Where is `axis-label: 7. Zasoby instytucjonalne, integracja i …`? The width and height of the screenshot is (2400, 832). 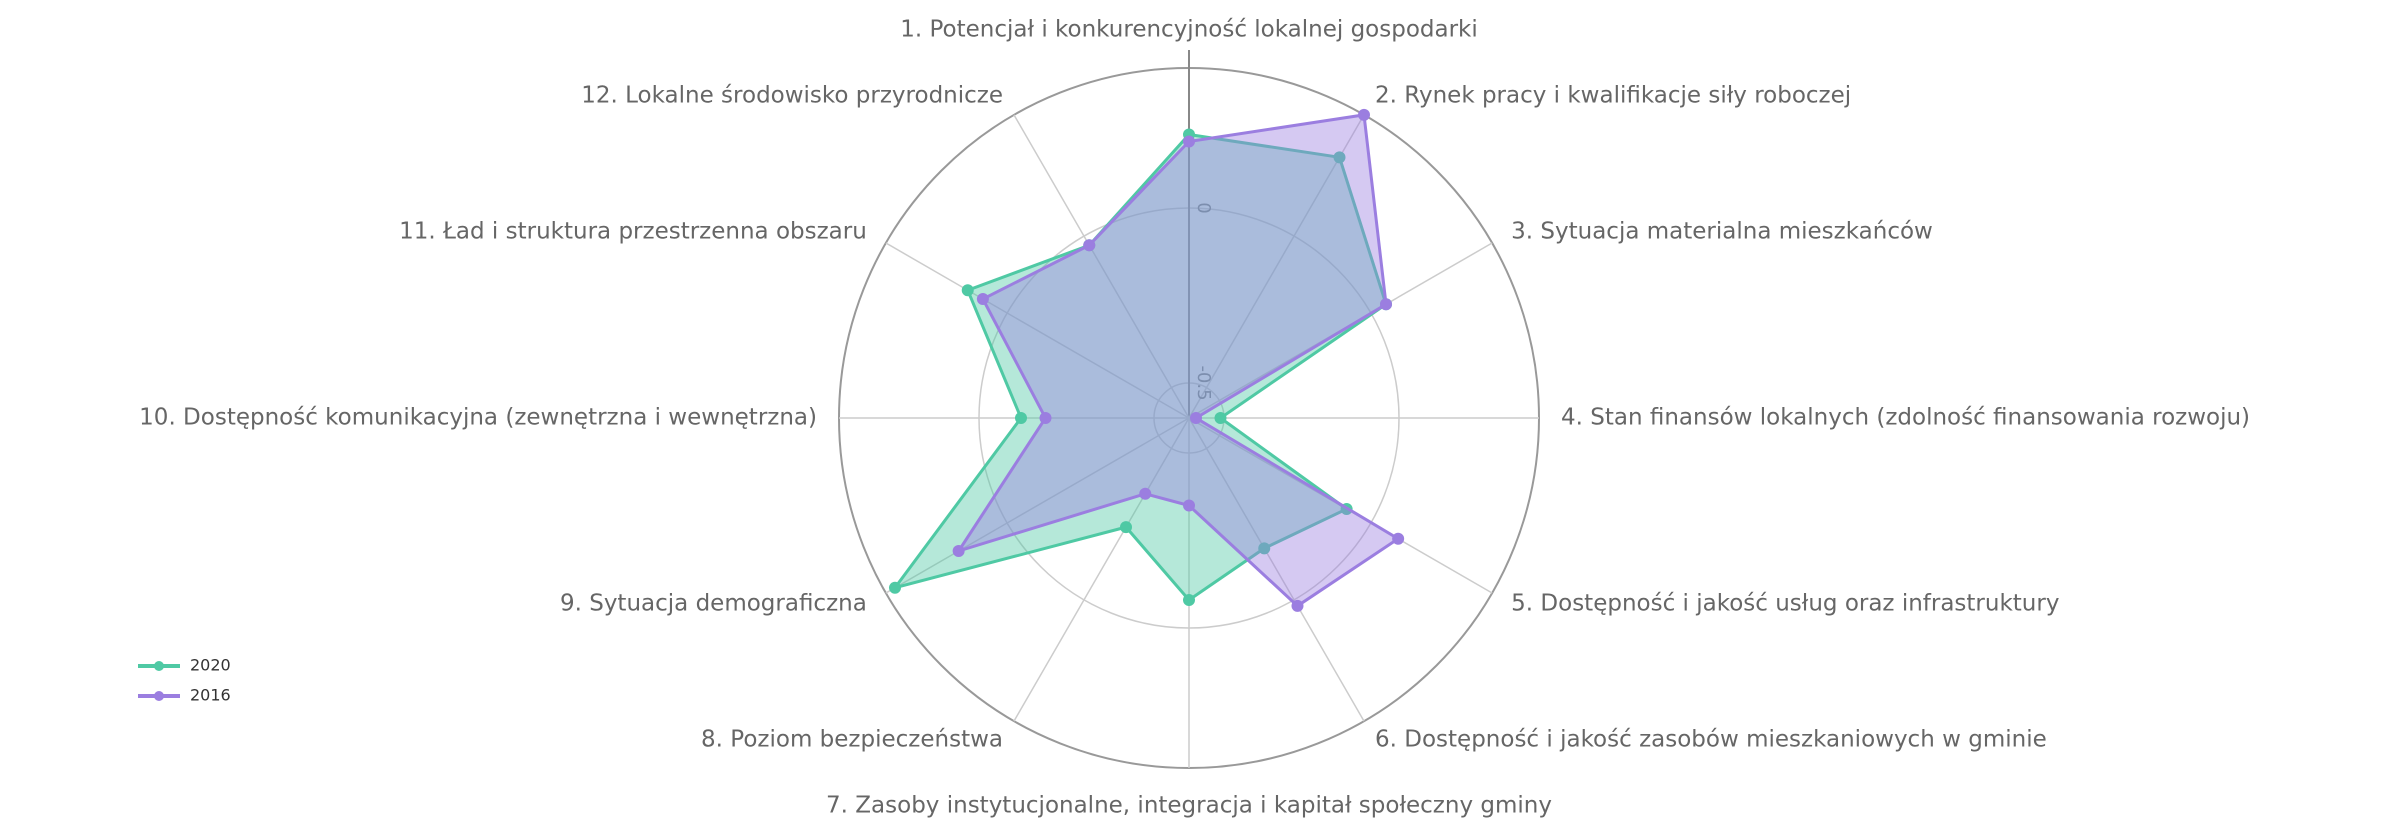
axis-label: 7. Zasoby instytucjonalne, integracja i … is located at coordinates (1189, 806).